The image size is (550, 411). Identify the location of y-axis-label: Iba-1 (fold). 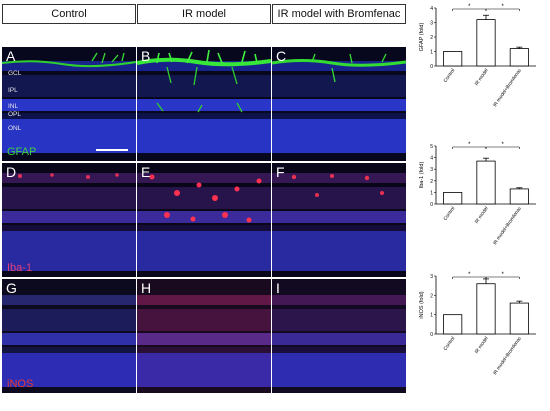
(422, 175).